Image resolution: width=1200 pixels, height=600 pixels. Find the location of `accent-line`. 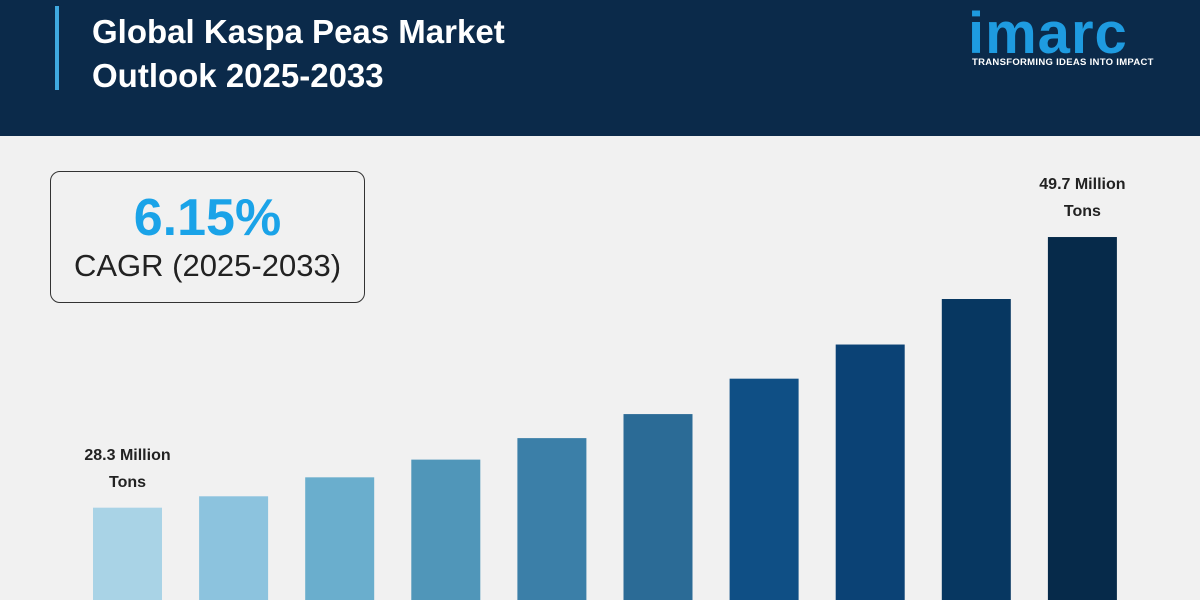

accent-line is located at coordinates (57, 48).